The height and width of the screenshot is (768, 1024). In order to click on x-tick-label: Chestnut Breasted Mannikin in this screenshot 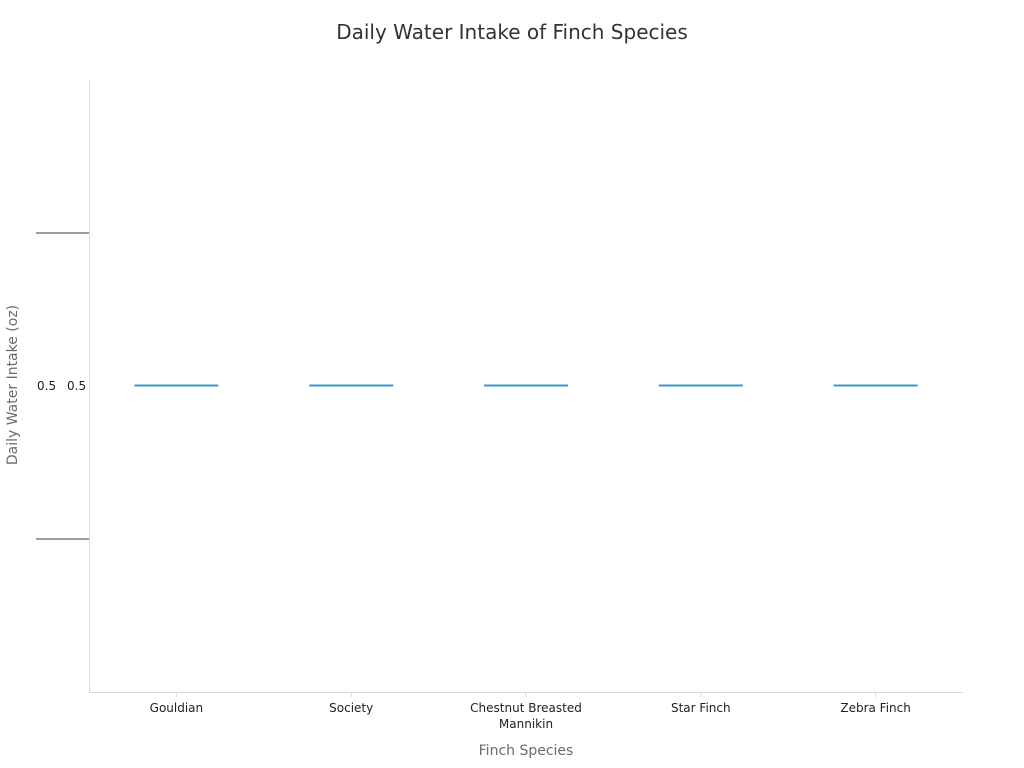, I will do `click(526, 716)`.